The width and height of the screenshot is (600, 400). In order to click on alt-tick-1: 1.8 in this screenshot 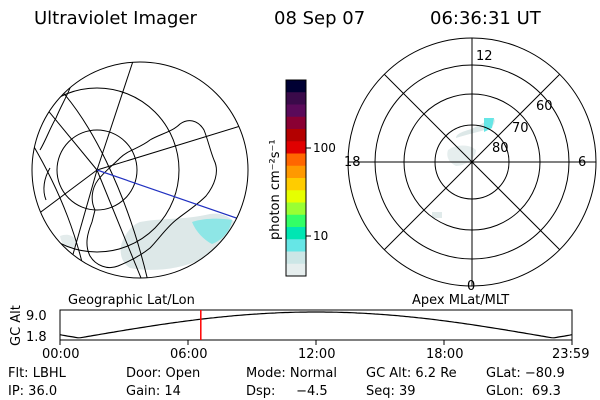, I will do `click(36, 337)`.